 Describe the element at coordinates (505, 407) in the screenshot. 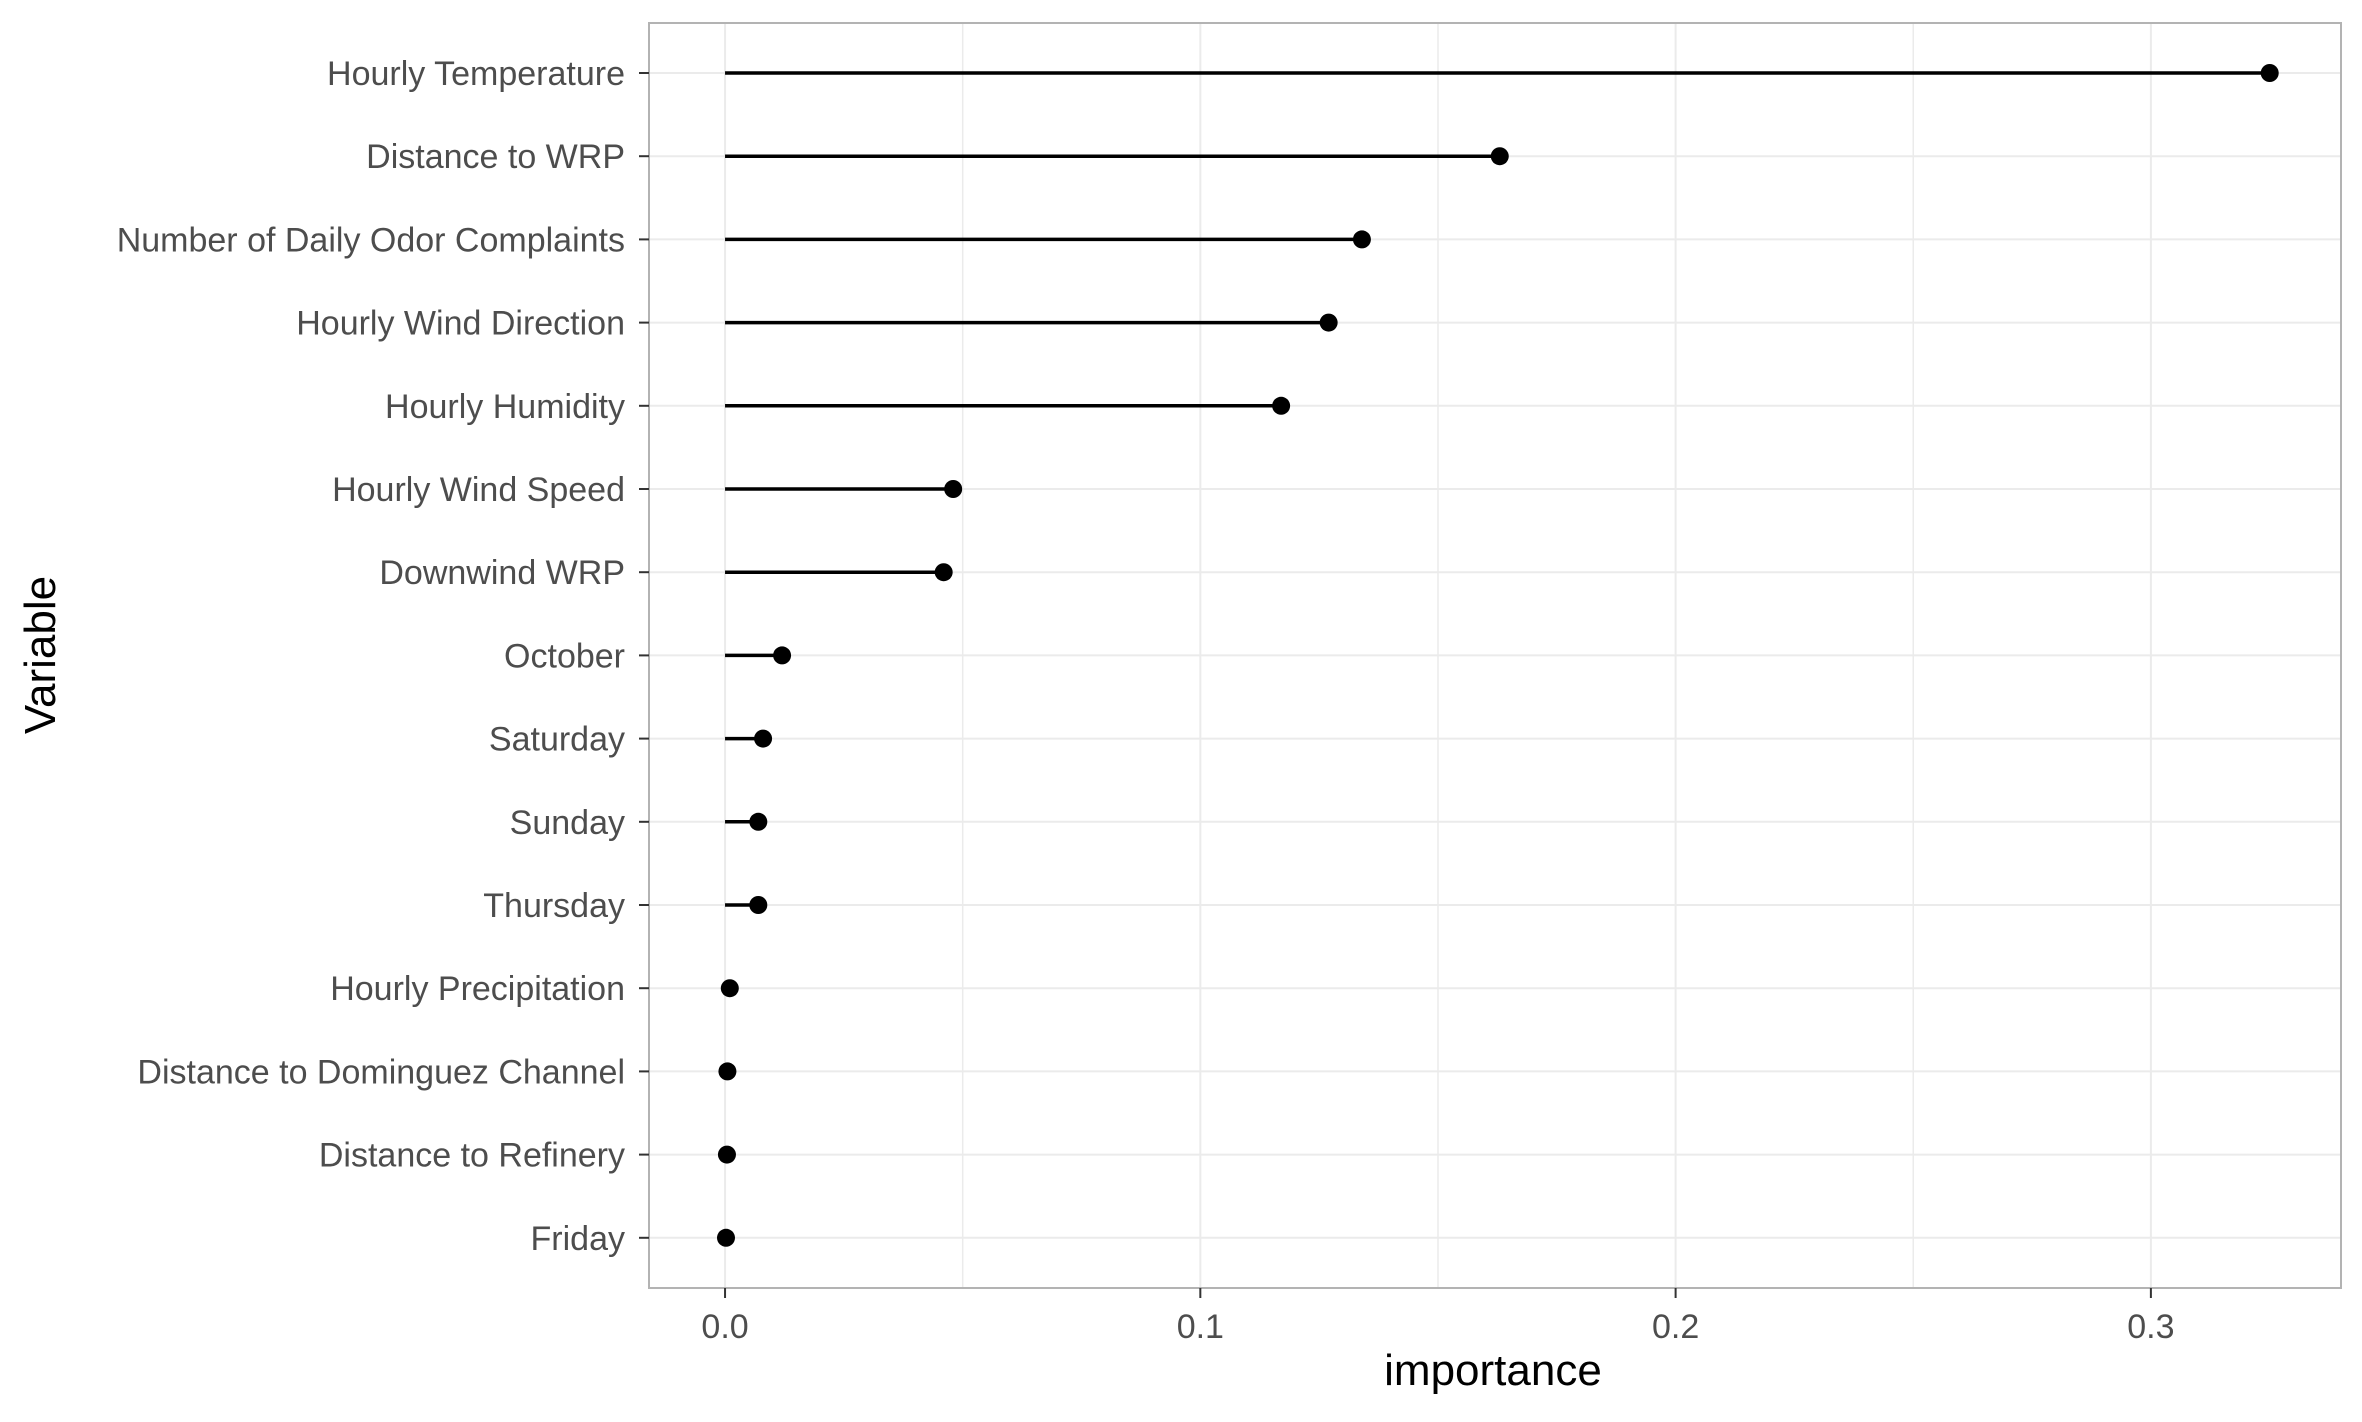

I see `y-tick-label: Hourly Humidity` at that location.